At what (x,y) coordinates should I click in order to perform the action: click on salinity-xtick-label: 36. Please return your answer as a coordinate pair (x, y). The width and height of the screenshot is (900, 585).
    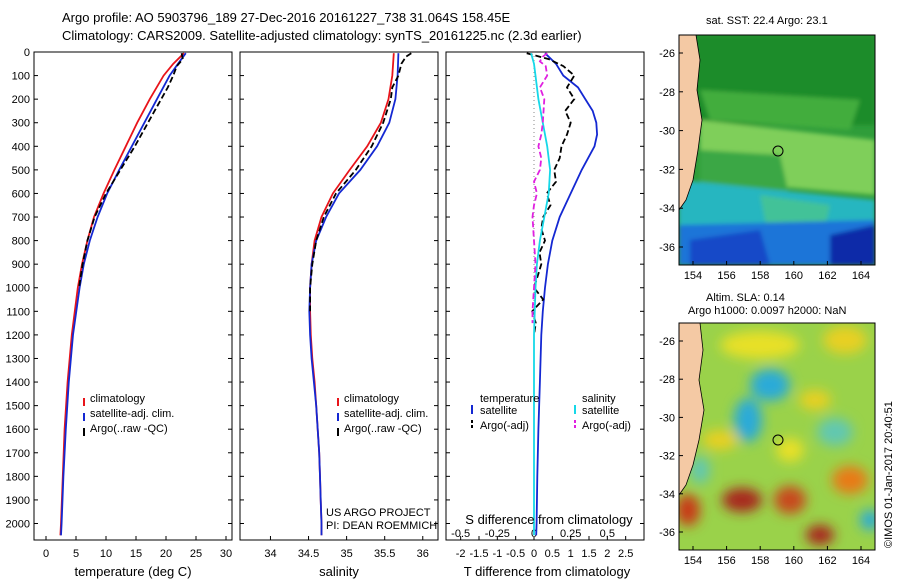
    Looking at the image, I should click on (423, 554).